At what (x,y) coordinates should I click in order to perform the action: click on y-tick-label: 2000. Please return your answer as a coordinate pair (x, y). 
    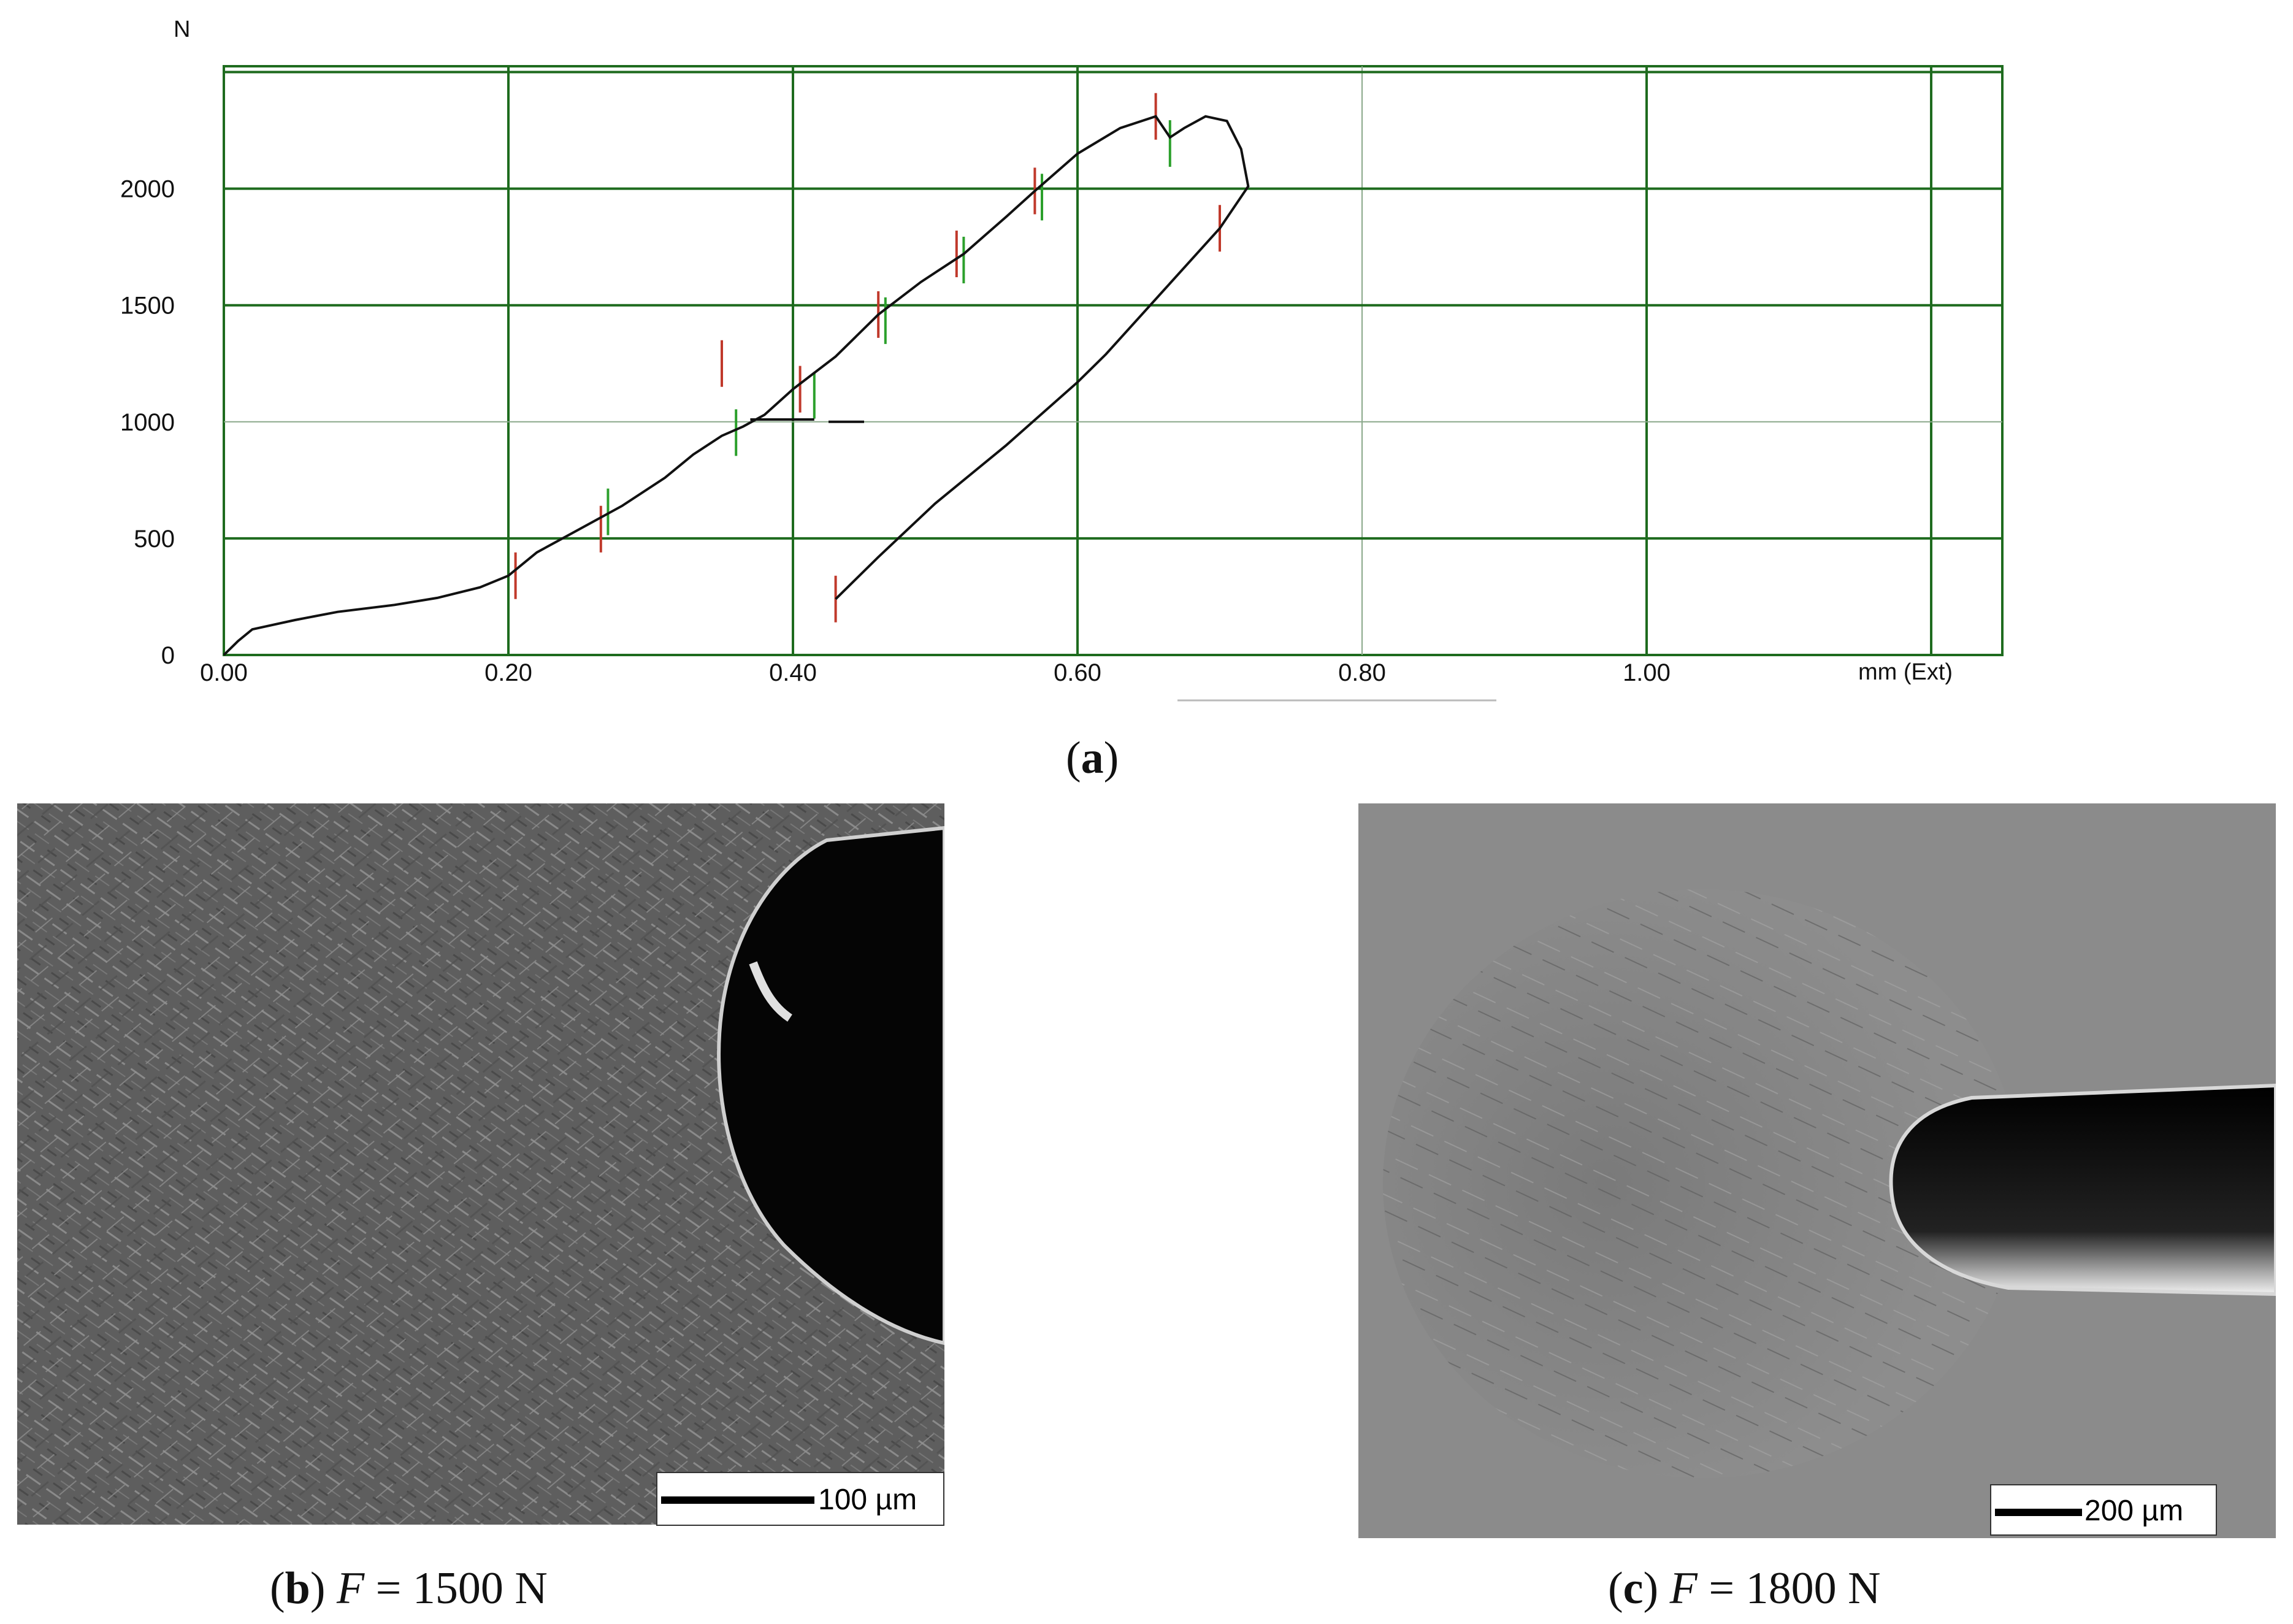
    Looking at the image, I should click on (147, 189).